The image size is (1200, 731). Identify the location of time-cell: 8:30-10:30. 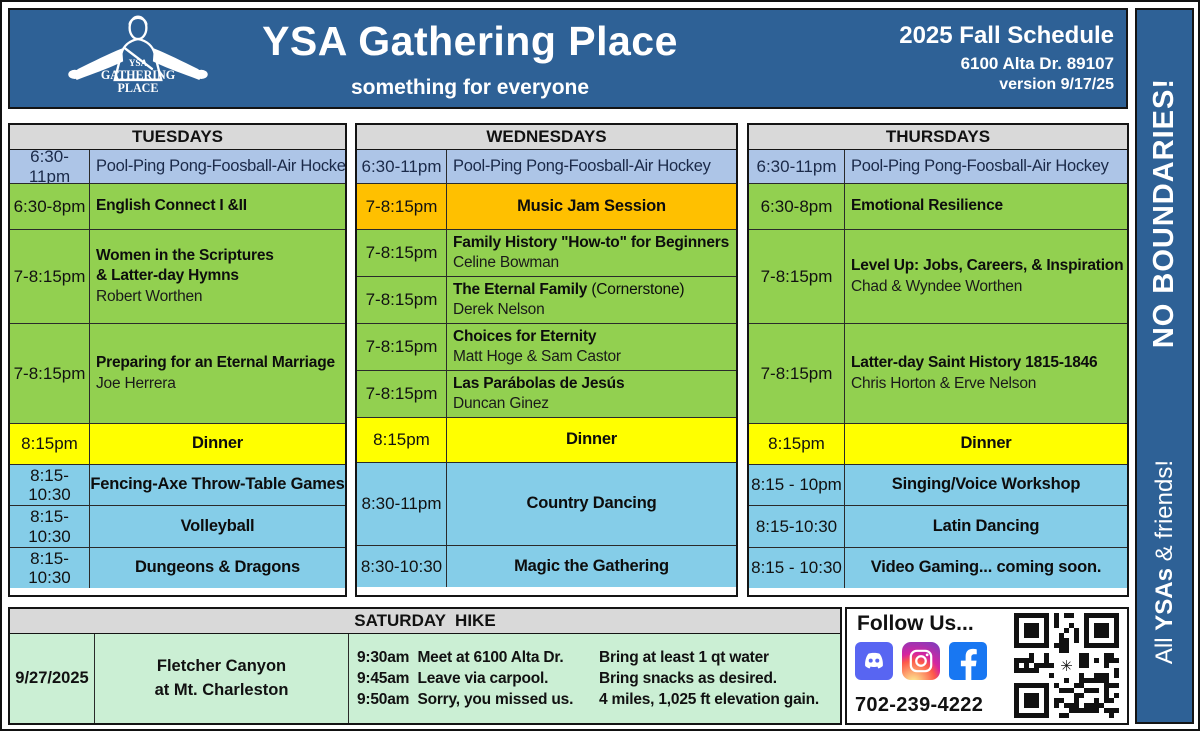
(402, 566).